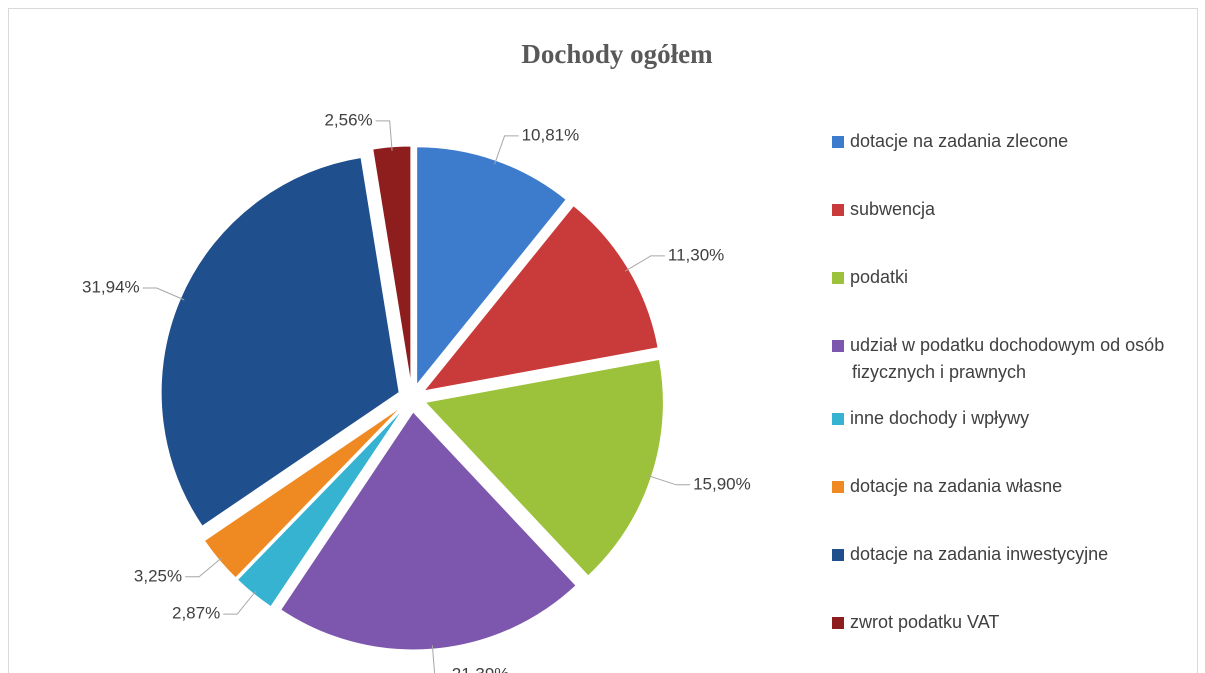  I want to click on legend-item: podatki, so click(1017, 277).